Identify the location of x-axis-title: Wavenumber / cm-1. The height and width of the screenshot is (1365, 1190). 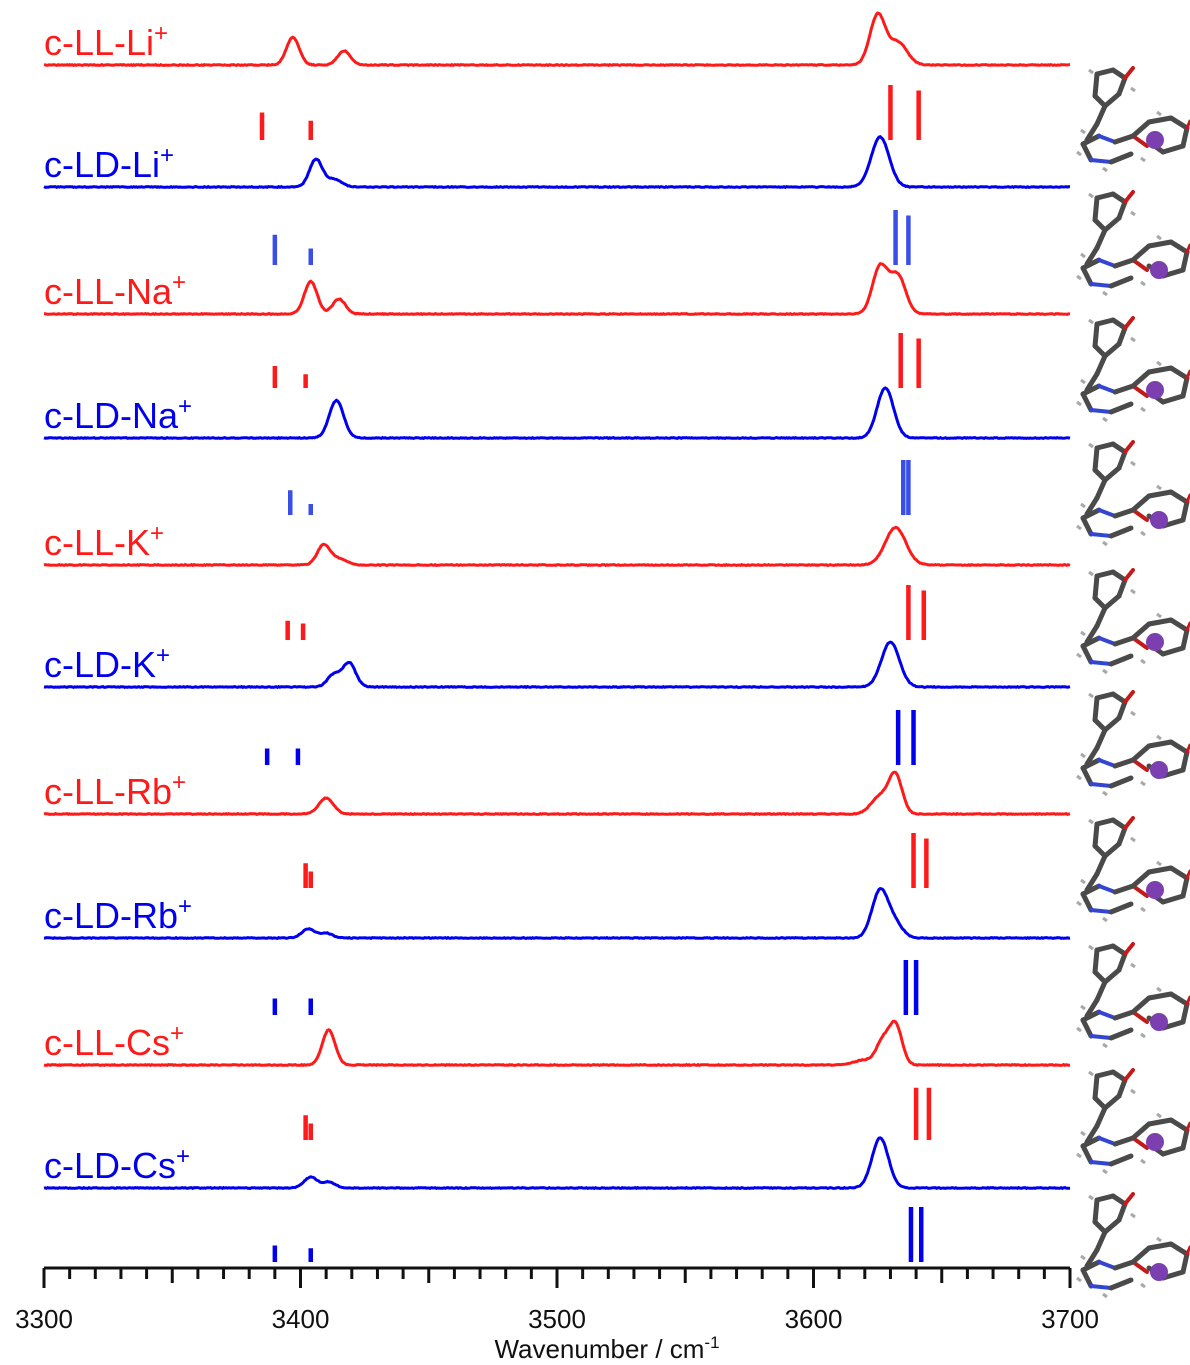
(606, 1348).